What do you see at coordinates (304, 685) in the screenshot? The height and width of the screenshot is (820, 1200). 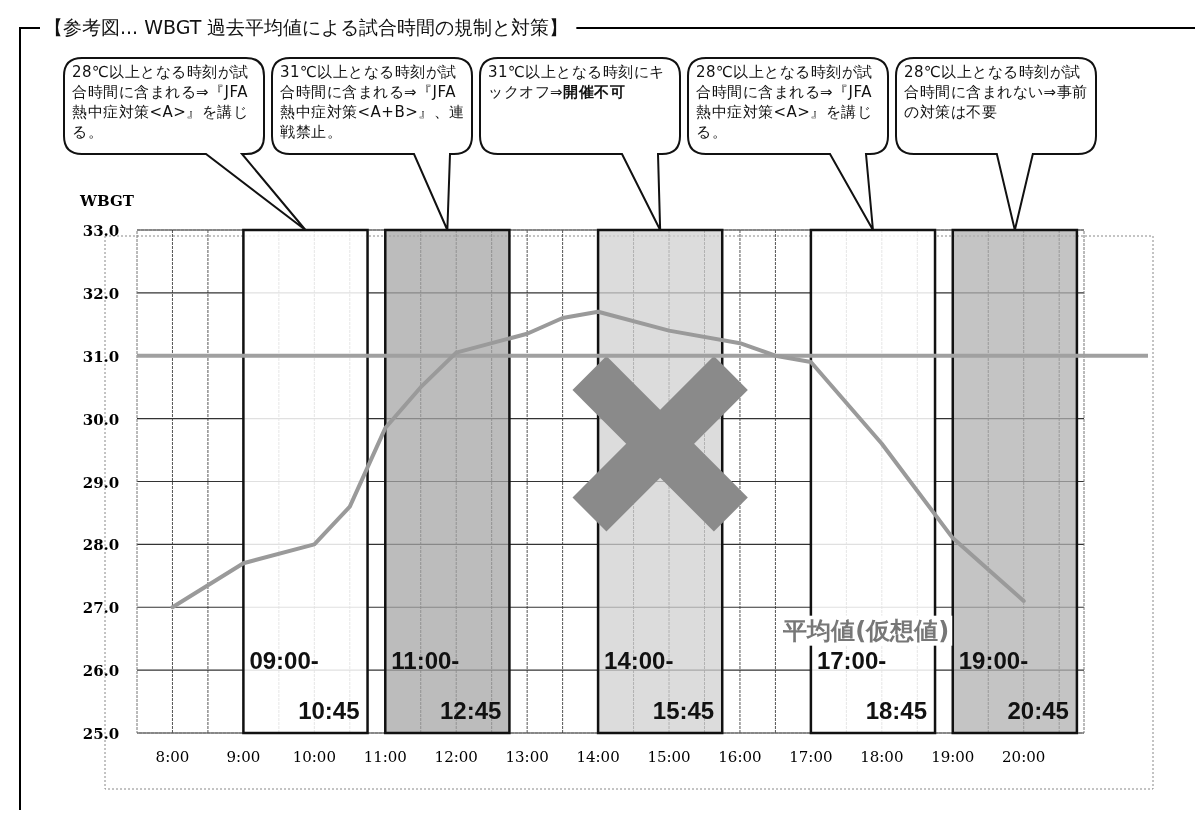 I see `band-label: 09:00-10:45` at bounding box center [304, 685].